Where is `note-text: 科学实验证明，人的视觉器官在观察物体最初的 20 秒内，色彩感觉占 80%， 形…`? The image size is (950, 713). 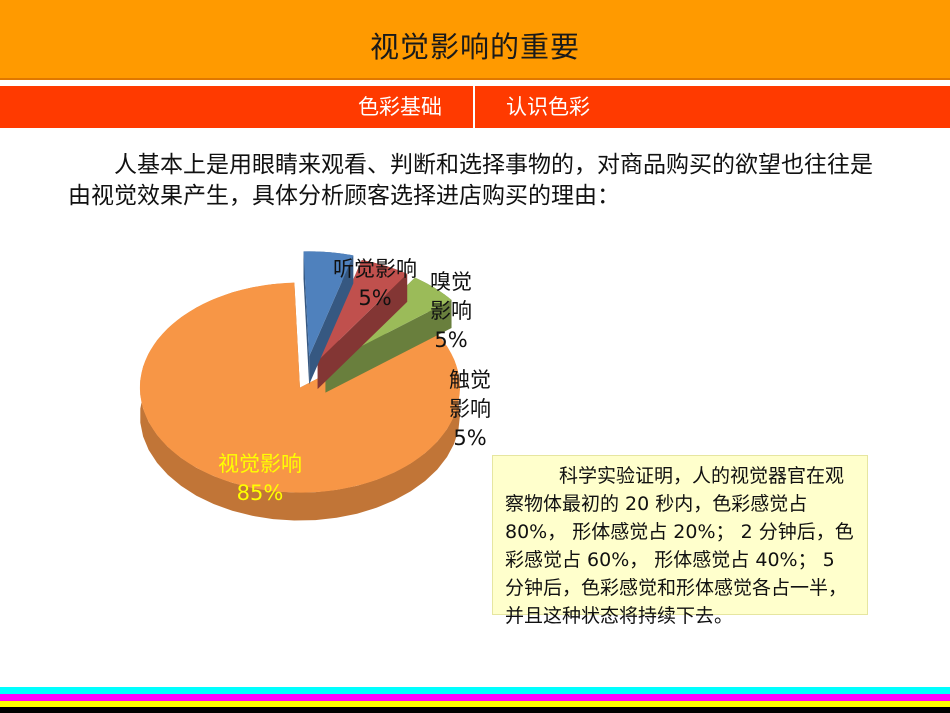
note-text: 科学实验证明，人的视觉器官在观察物体最初的 20 秒内，色彩感觉占 80%， 形… is located at coordinates (679, 546).